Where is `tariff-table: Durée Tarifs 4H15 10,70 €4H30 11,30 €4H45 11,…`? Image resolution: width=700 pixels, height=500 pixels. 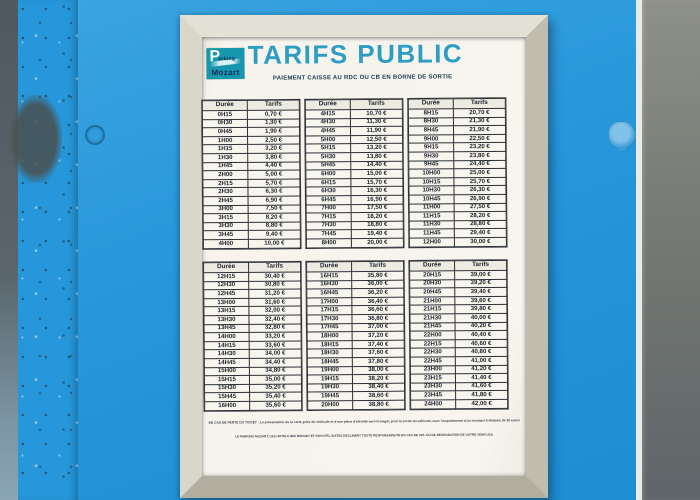 tariff-table: Durée Tarifs 4H15 10,70 €4H30 11,30 €4H45 11,… is located at coordinates (354, 173).